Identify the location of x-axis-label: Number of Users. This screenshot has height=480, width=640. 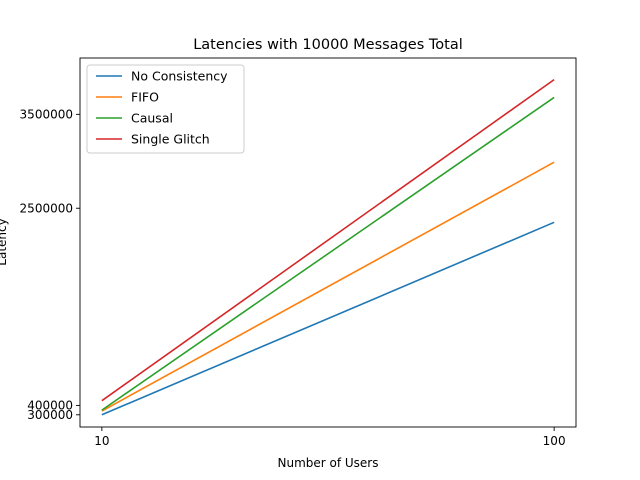
(327, 463).